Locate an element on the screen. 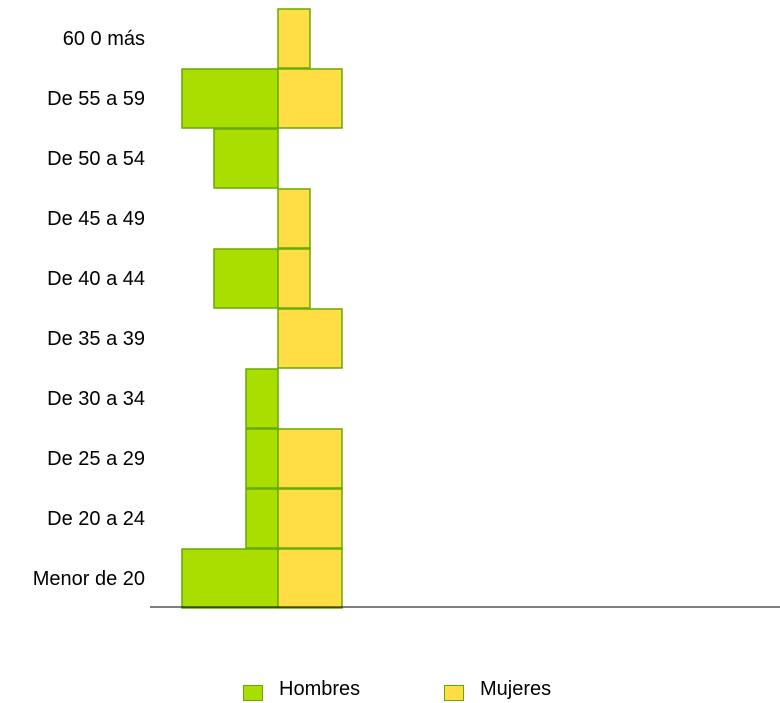 The height and width of the screenshot is (703, 780). category-label-de-40-a-44: De 40 a 44 is located at coordinates (96, 279).